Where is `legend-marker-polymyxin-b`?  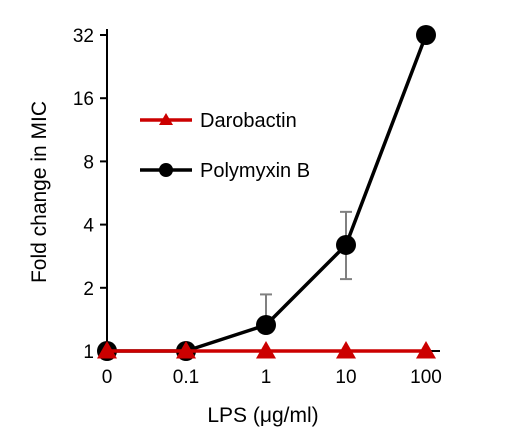
legend-marker-polymyxin-b is located at coordinates (166, 170).